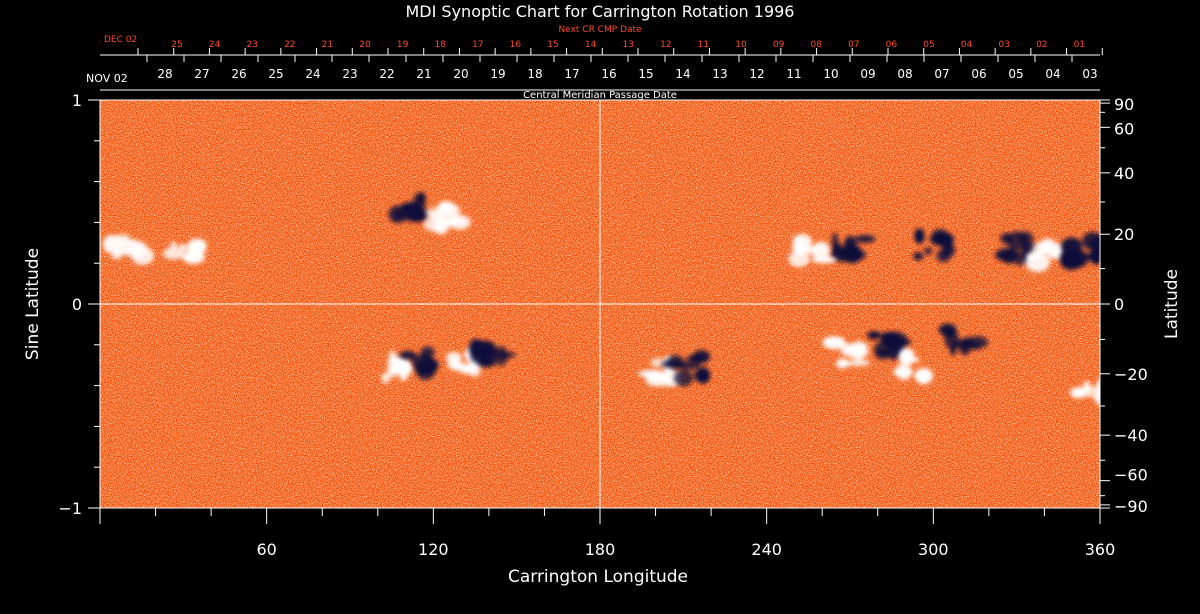 The height and width of the screenshot is (614, 1200). I want to click on y2-tick-label: 90, so click(1124, 104).